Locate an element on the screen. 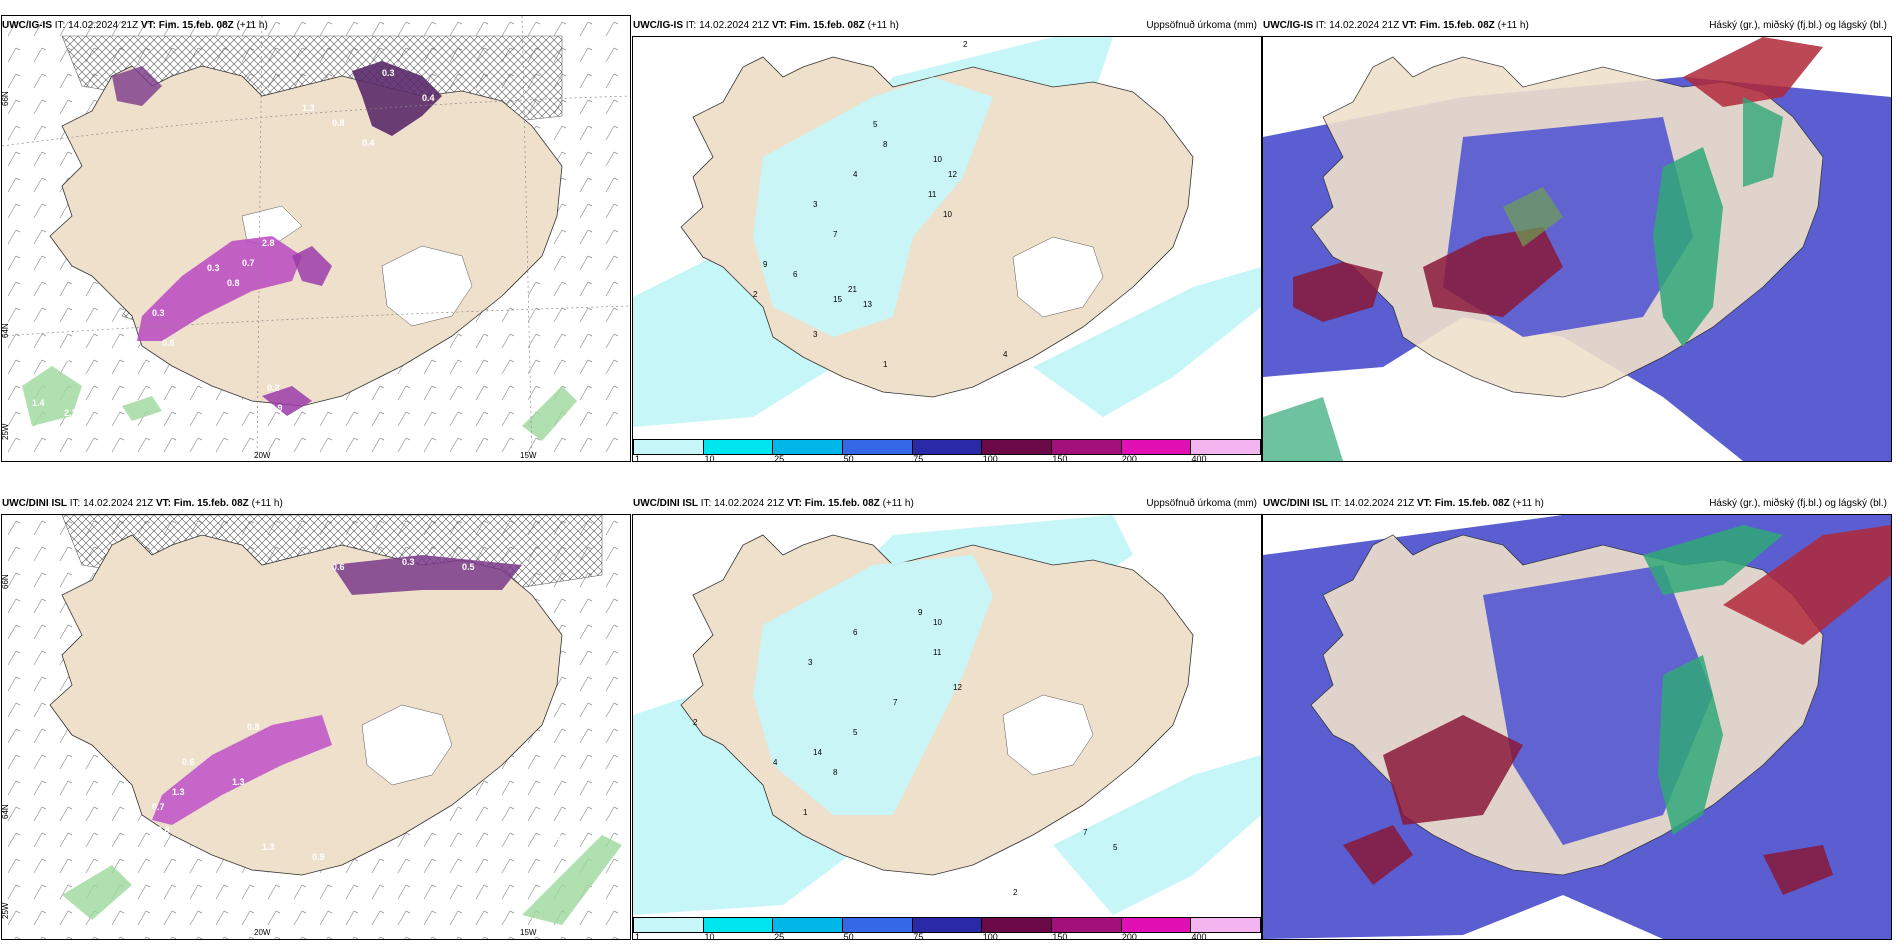 The image size is (1900, 950). map-value-label: 8 is located at coordinates (885, 144).